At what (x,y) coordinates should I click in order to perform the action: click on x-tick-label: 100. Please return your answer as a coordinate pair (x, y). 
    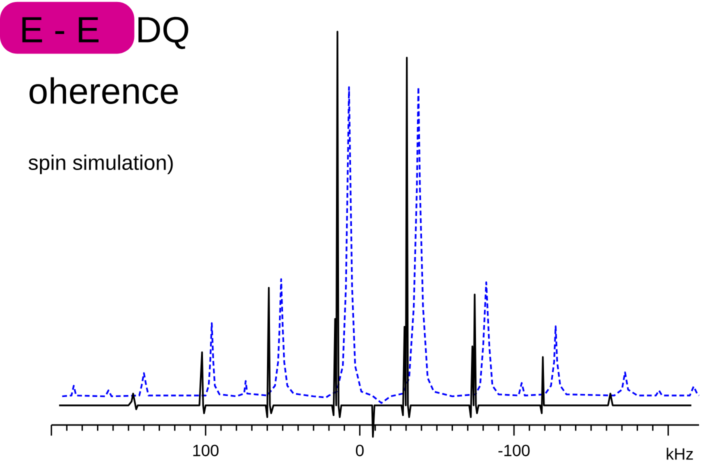
    Looking at the image, I should click on (206, 450).